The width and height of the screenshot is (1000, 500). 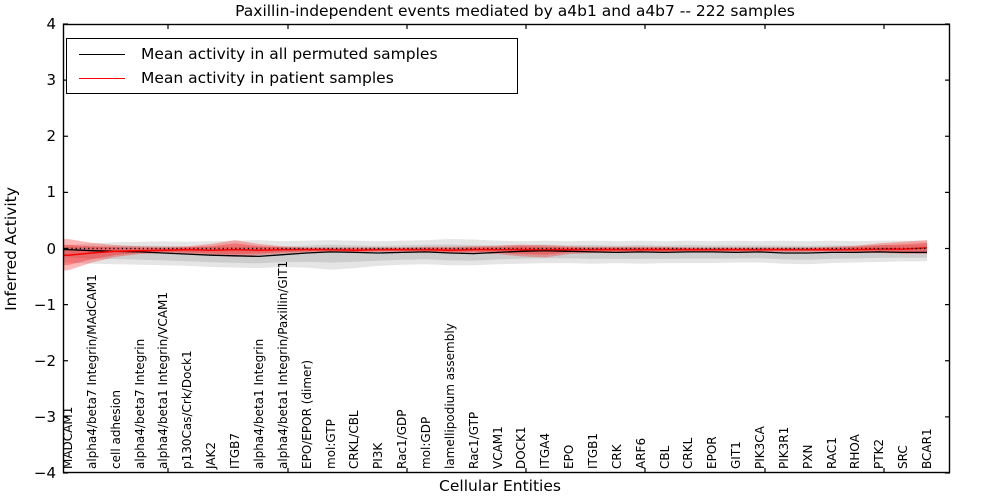 What do you see at coordinates (51, 248) in the screenshot?
I see `y-tick-label: 0` at bounding box center [51, 248].